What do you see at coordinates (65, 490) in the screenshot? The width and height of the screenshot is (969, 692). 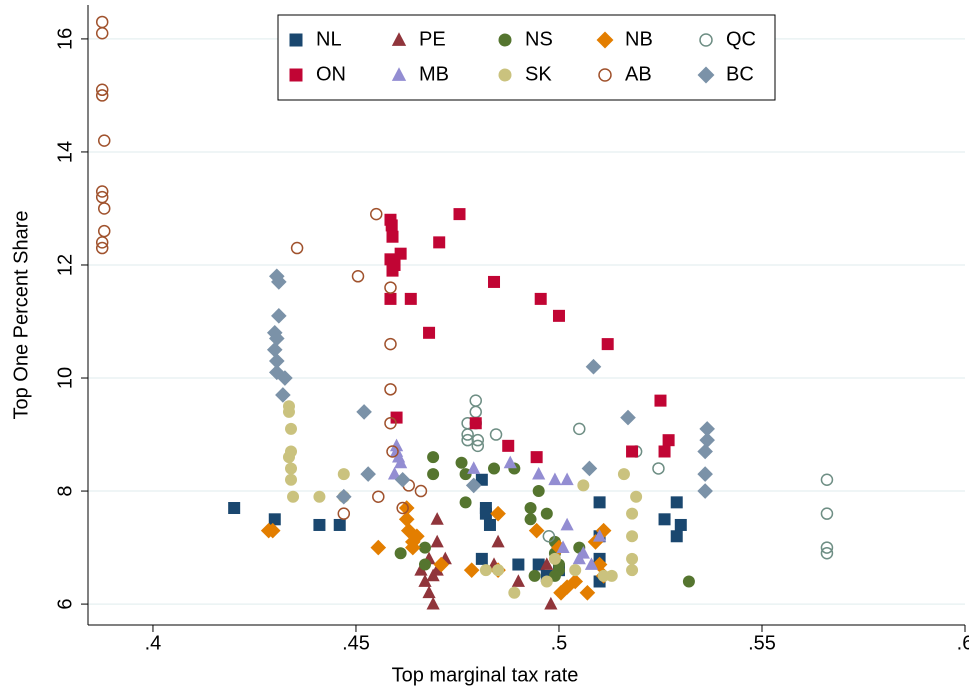 I see `y-tick-label: 8` at bounding box center [65, 490].